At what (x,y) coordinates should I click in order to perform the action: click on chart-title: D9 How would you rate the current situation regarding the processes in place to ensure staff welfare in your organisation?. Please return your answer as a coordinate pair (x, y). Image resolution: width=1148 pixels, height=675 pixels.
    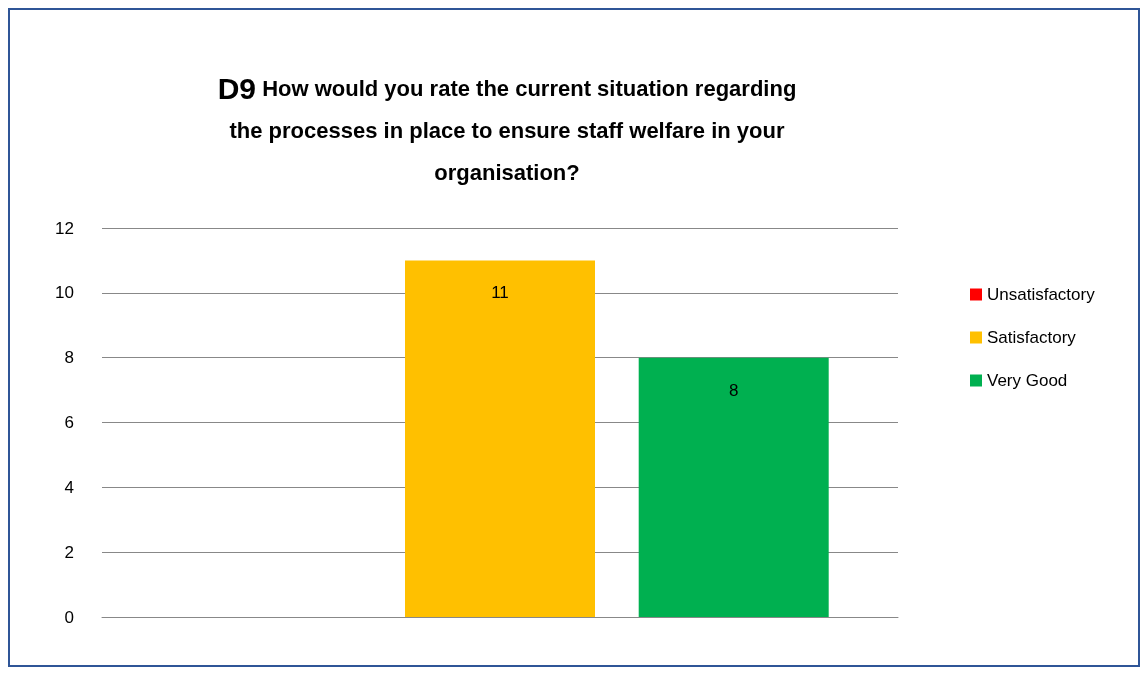
    Looking at the image, I should click on (507, 128).